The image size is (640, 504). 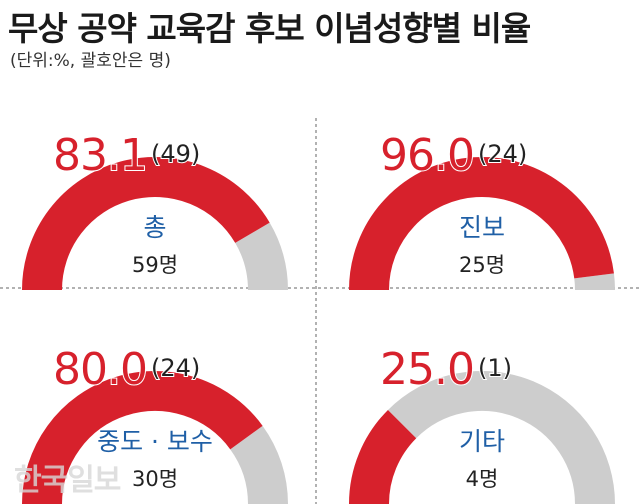 I want to click on gauge-category-label: 기타, so click(x=482, y=441).